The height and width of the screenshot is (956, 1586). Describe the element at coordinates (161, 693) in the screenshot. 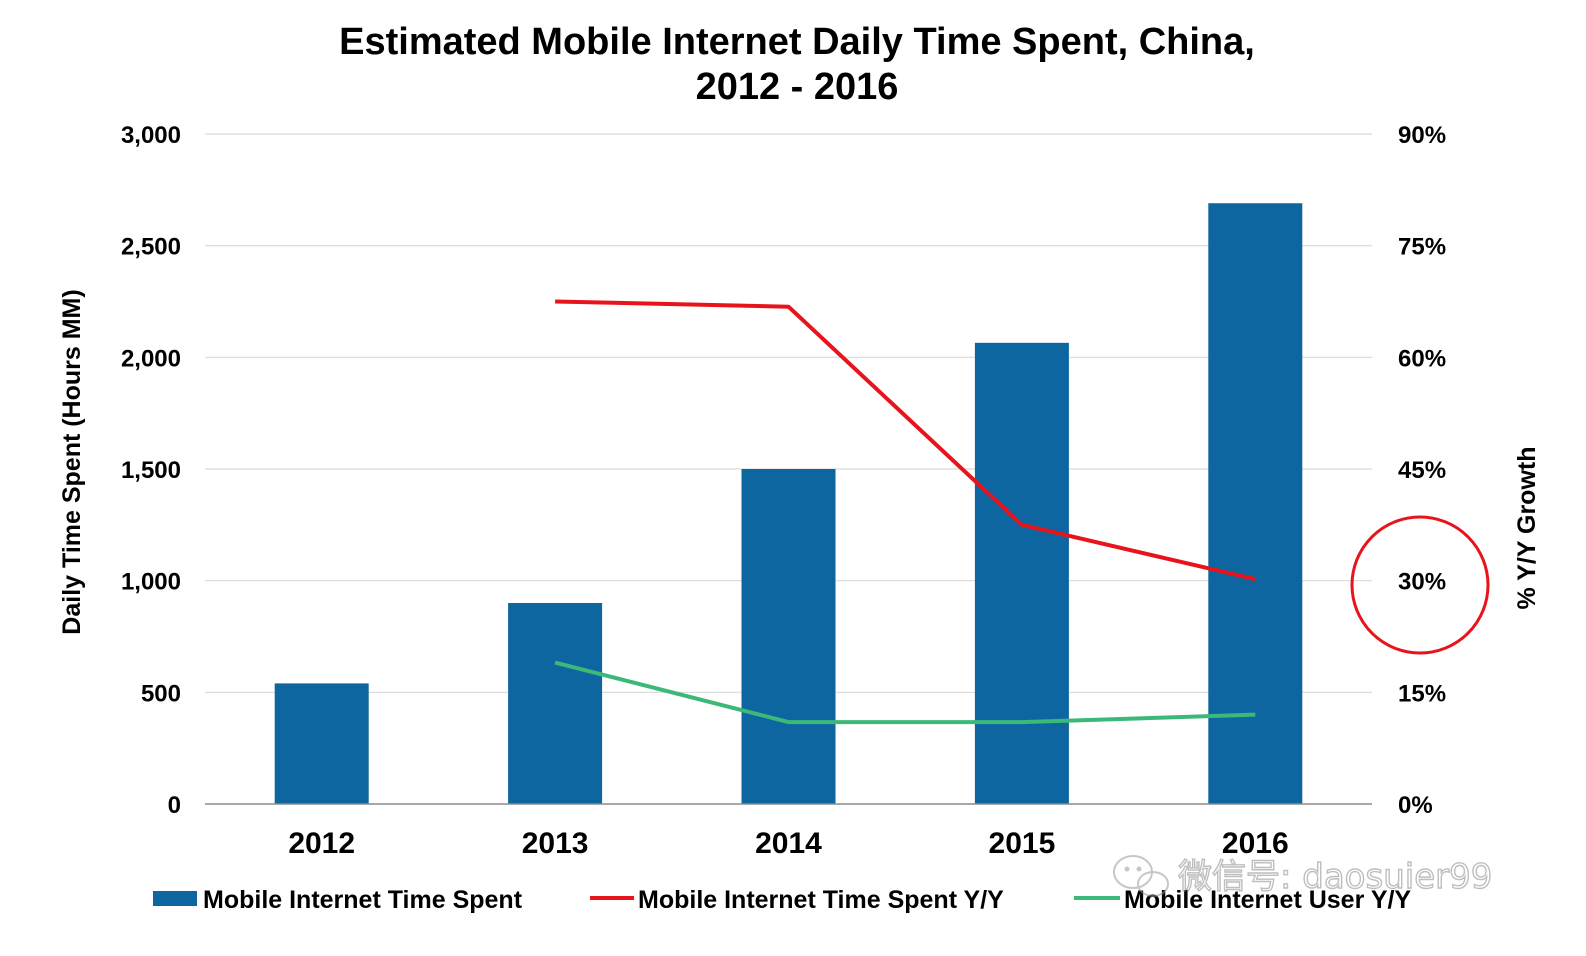

I see `y-tick-label: 500` at that location.